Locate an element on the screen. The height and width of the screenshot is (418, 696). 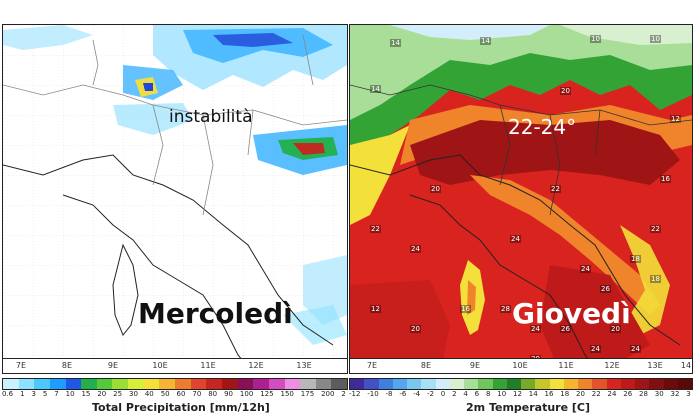
precipitation-colorbar-tick: 200 is located at coordinates (328, 394).